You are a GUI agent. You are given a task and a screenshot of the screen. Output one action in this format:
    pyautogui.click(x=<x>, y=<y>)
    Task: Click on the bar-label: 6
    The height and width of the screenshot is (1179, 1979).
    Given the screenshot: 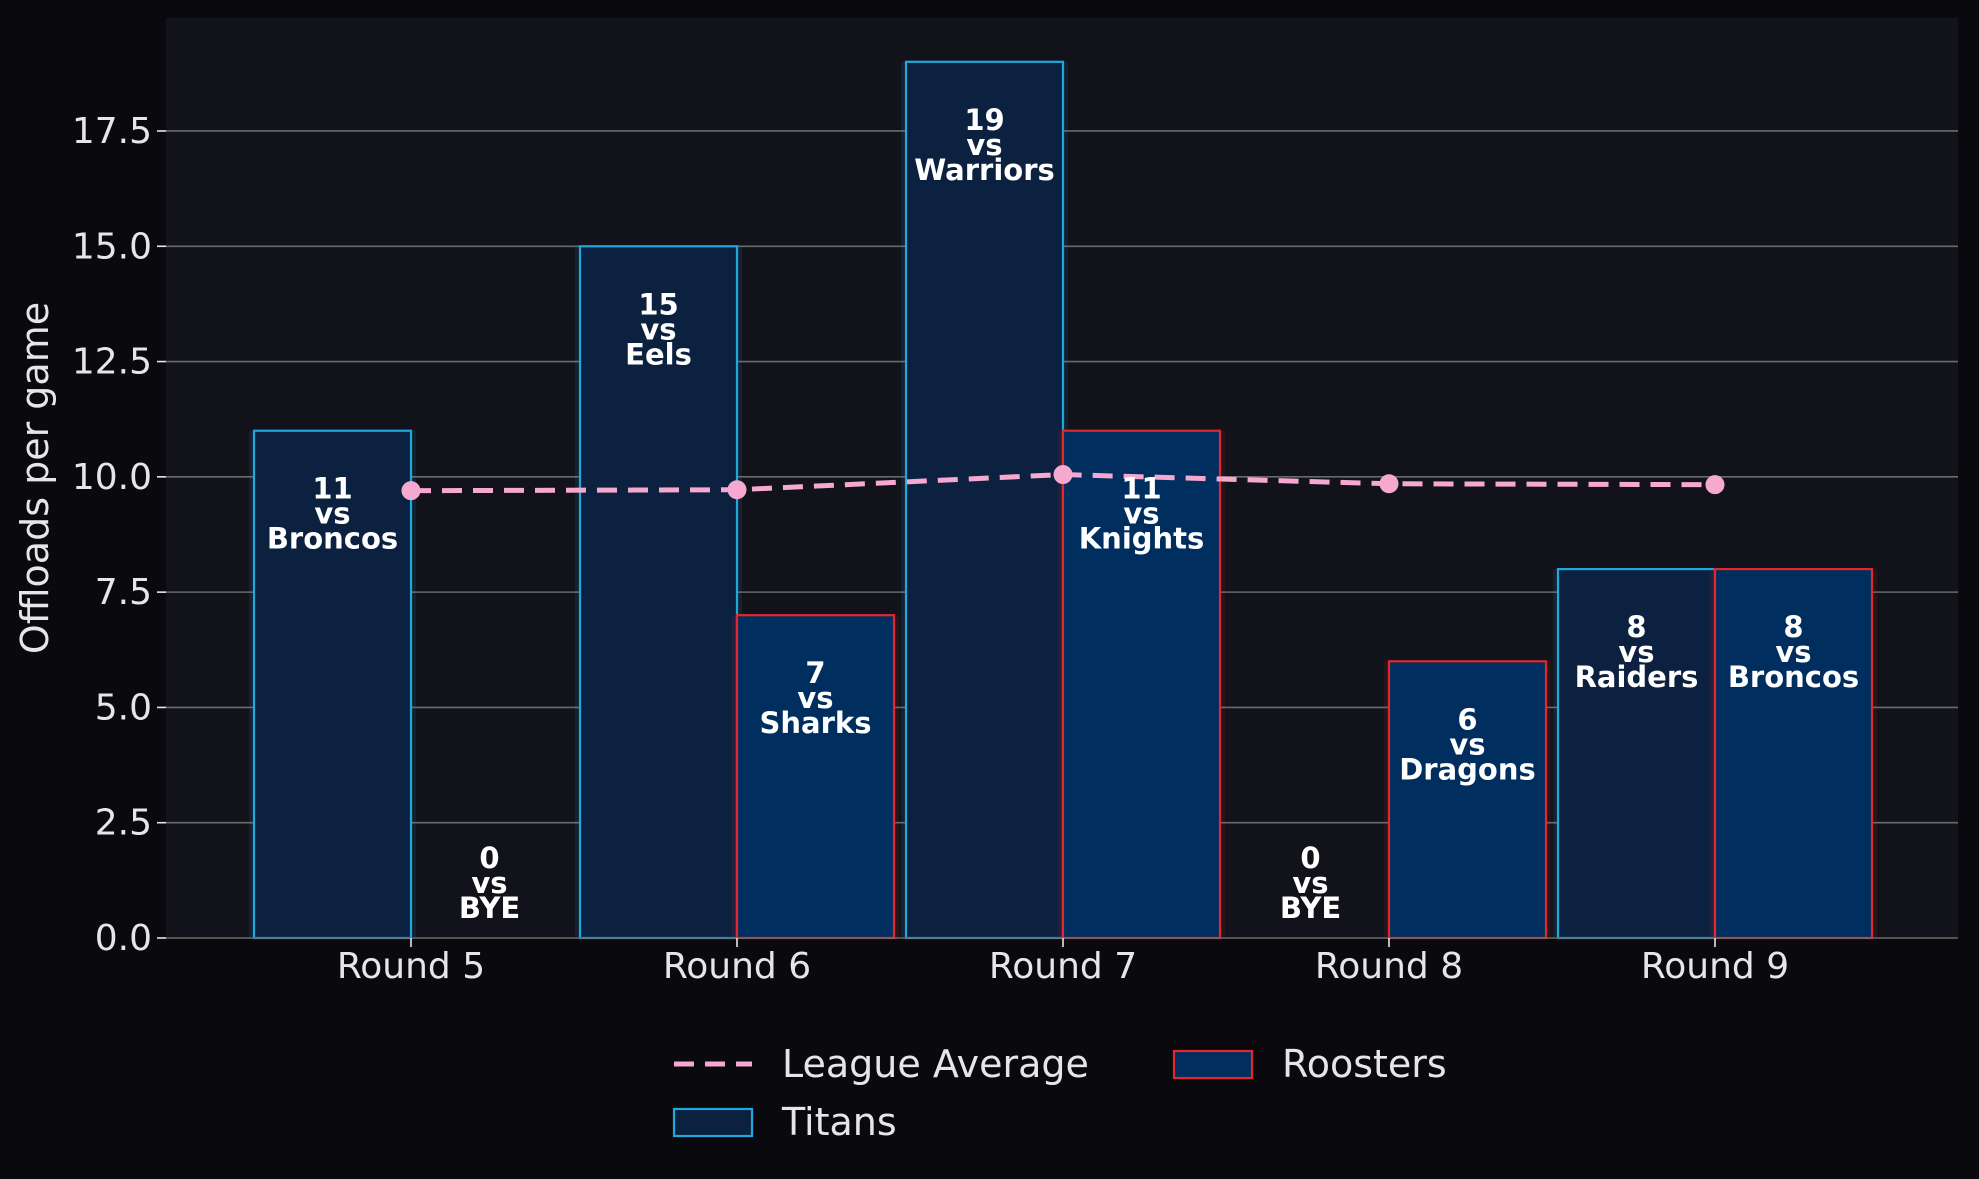 What is the action you would take?
    pyautogui.click(x=1467, y=719)
    